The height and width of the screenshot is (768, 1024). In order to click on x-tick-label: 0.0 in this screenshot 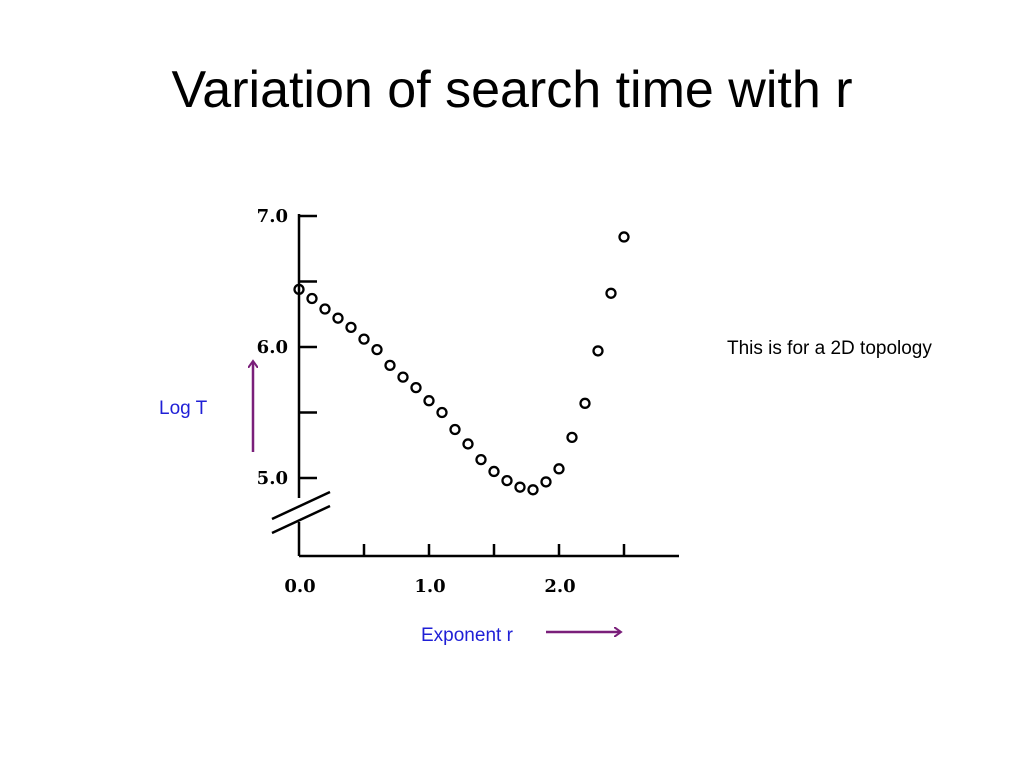, I will do `click(299, 586)`.